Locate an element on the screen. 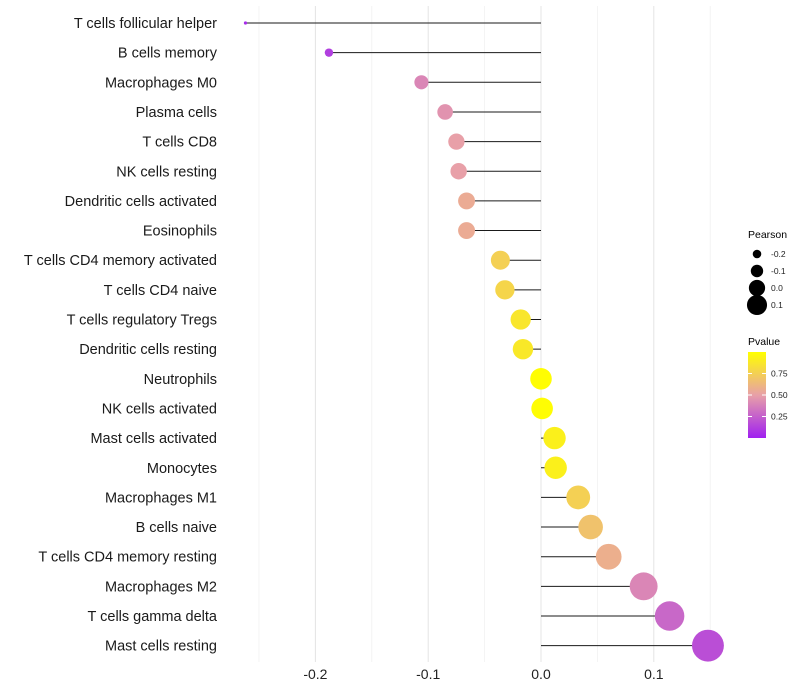 The height and width of the screenshot is (700, 800). pearson-legend-label: 0.0 is located at coordinates (777, 288).